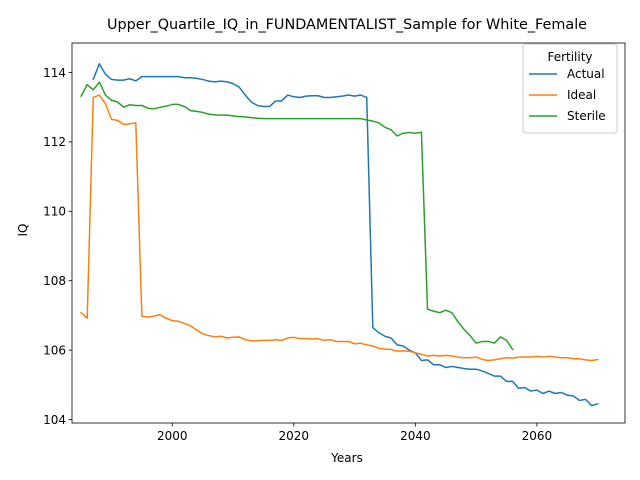 The width and height of the screenshot is (640, 480). I want to click on y-axis: 104 106 108 110 112 114, so click(57, 246).